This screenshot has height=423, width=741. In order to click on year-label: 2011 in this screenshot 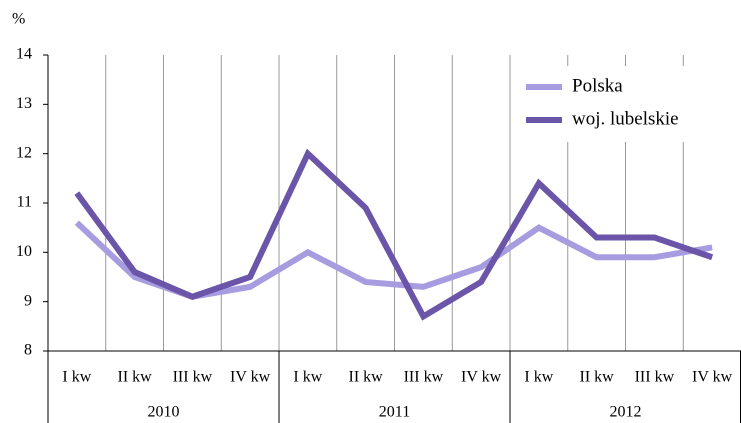, I will do `click(394, 412)`.